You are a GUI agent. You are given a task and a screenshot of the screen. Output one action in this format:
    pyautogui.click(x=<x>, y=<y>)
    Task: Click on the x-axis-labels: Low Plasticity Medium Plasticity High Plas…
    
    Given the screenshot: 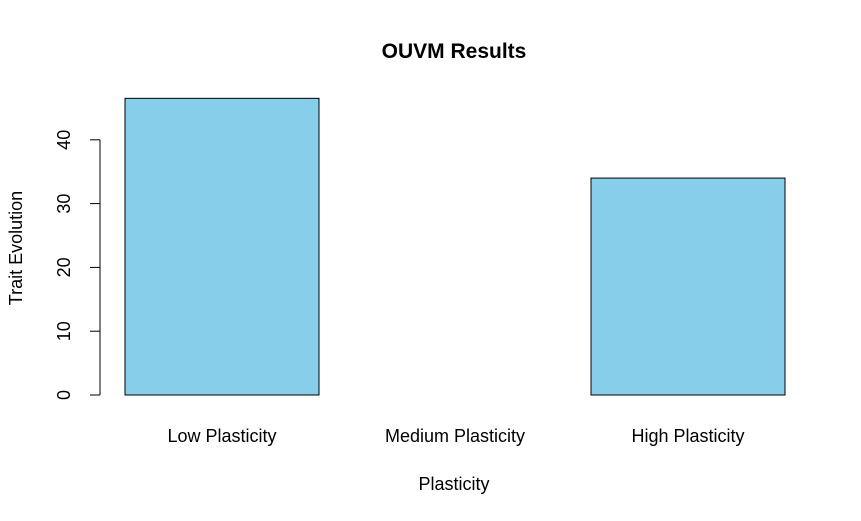 What is the action you would take?
    pyautogui.click(x=455, y=436)
    